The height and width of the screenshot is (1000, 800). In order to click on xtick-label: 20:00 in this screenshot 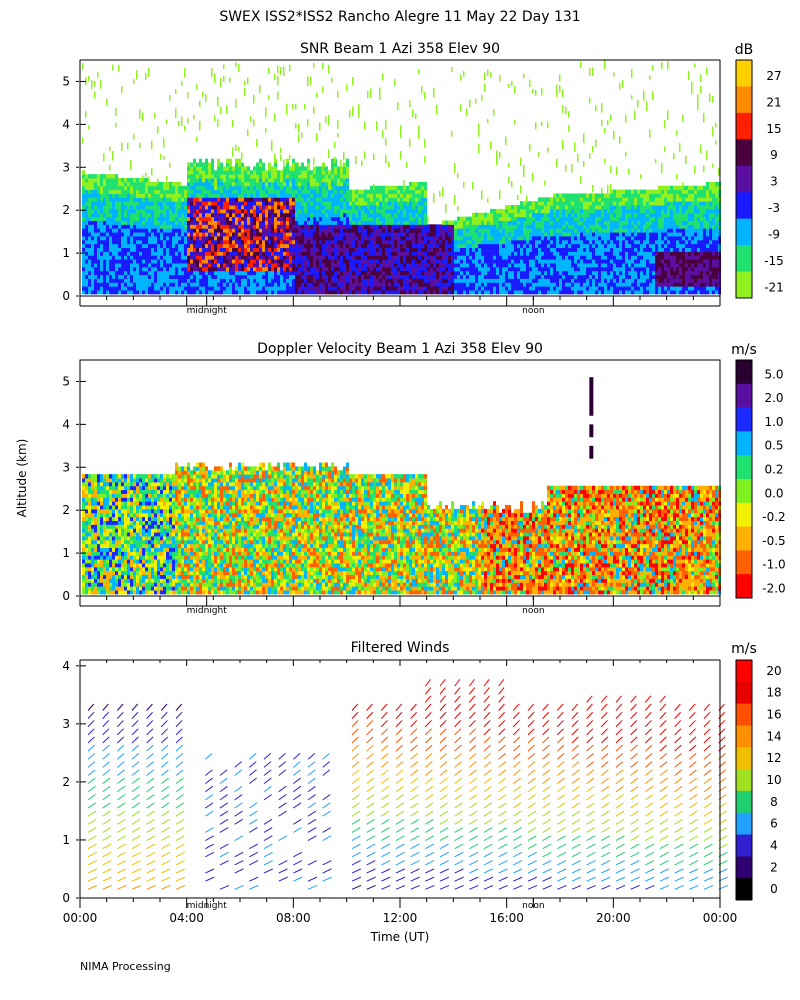, I will do `click(613, 918)`.